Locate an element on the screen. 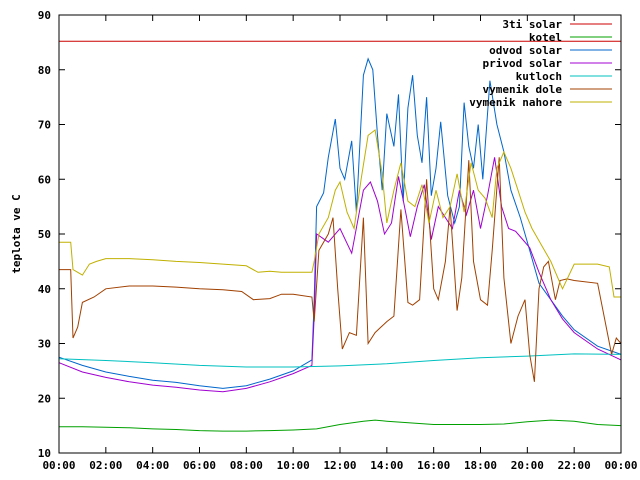 This screenshot has width=640, height=480. legend-item: privod solar is located at coordinates (547, 63).